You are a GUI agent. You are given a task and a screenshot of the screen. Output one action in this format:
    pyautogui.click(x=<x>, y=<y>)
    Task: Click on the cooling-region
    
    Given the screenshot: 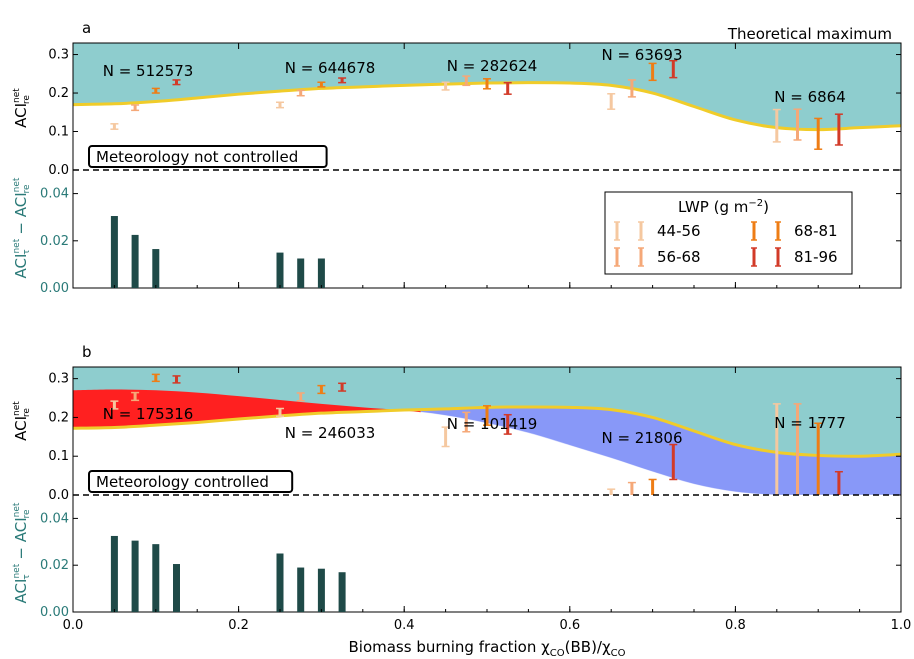 What is the action you would take?
    pyautogui.click(x=660, y=450)
    